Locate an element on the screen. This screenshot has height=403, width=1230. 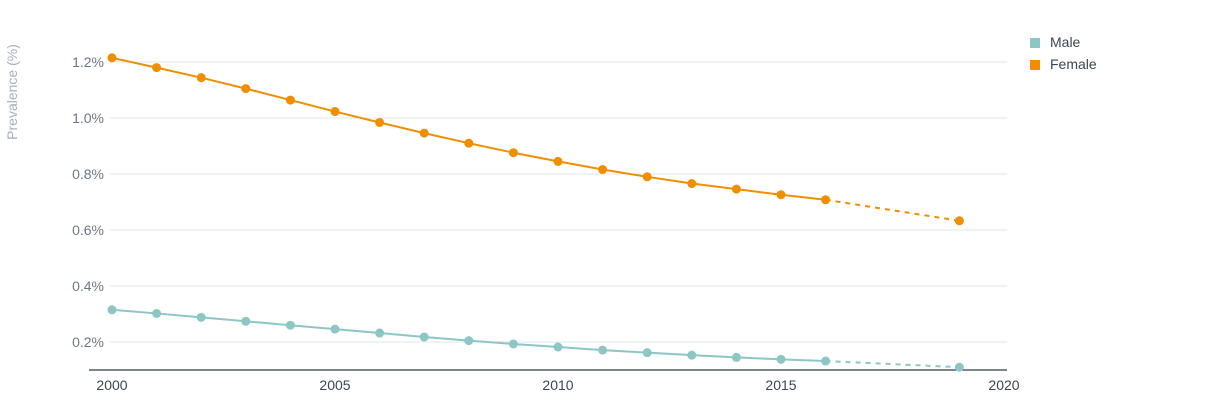
legend-label-male: Male is located at coordinates (1065, 42).